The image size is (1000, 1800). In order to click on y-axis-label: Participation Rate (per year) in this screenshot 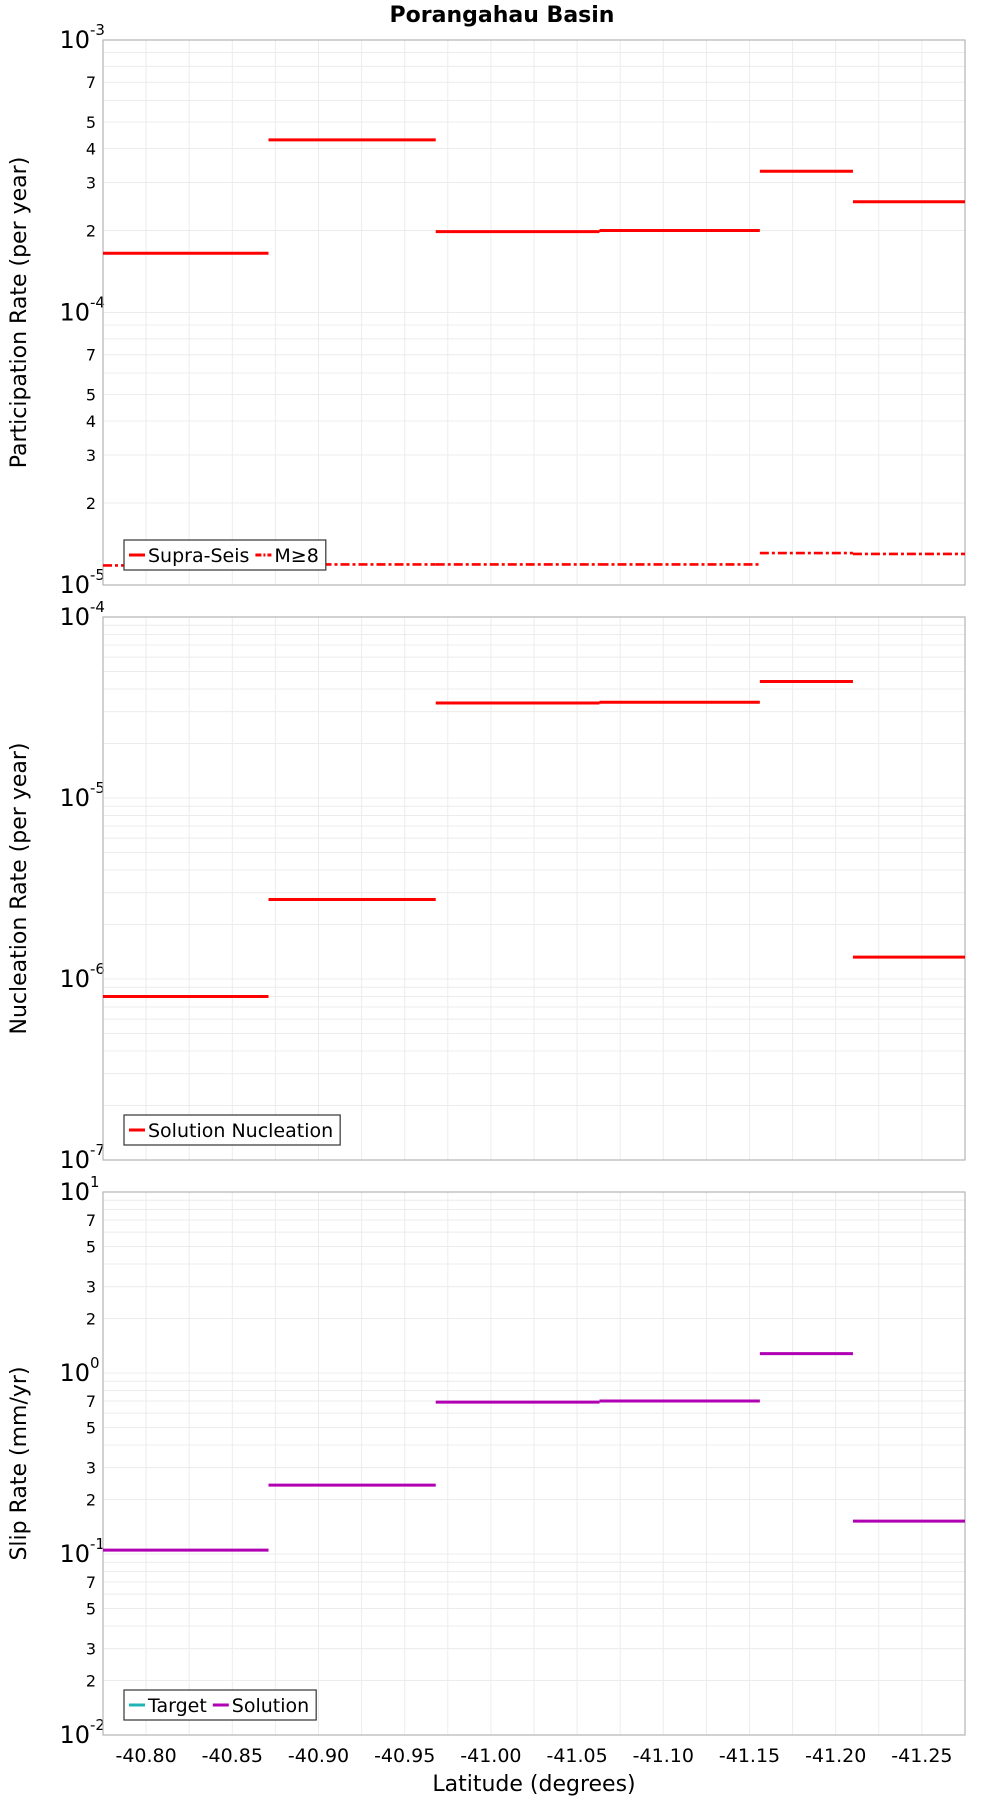, I will do `click(19, 313)`.